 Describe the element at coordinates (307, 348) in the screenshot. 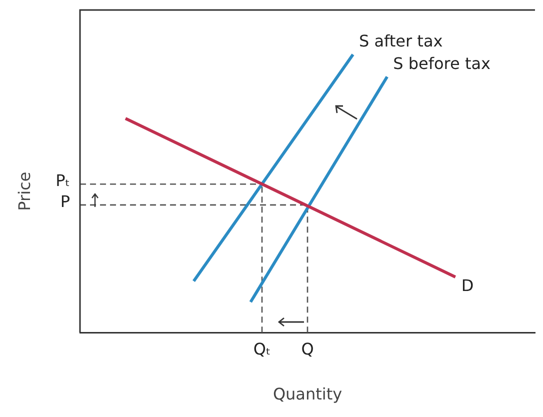

I see `x-tick-label: Q` at that location.